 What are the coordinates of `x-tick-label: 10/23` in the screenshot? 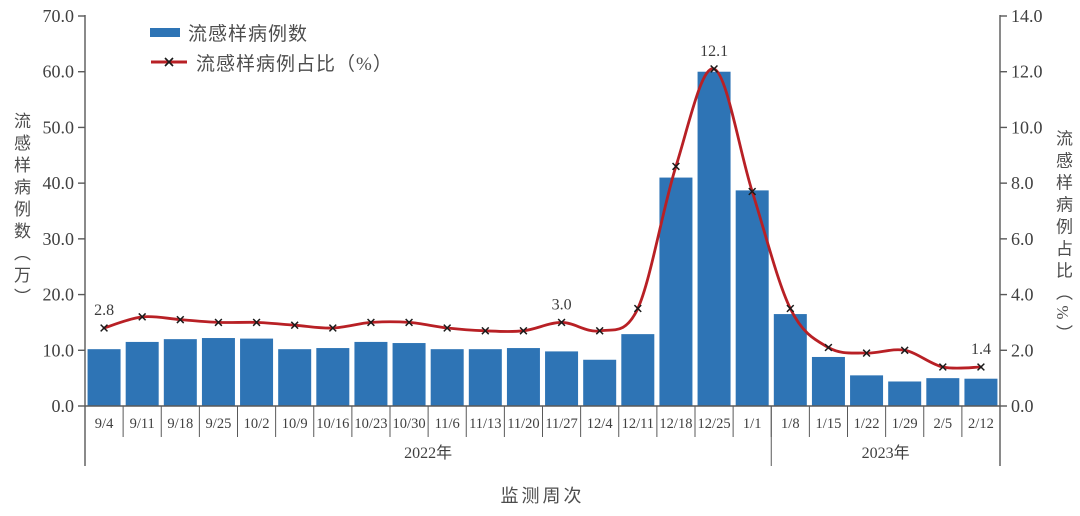 It's located at (370, 424).